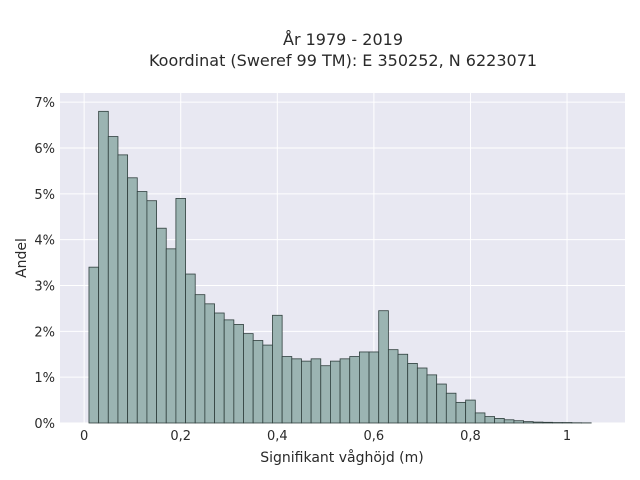 The height and width of the screenshot is (480, 640). What do you see at coordinates (44, 332) in the screenshot?
I see `y-tick-label: 2%` at bounding box center [44, 332].